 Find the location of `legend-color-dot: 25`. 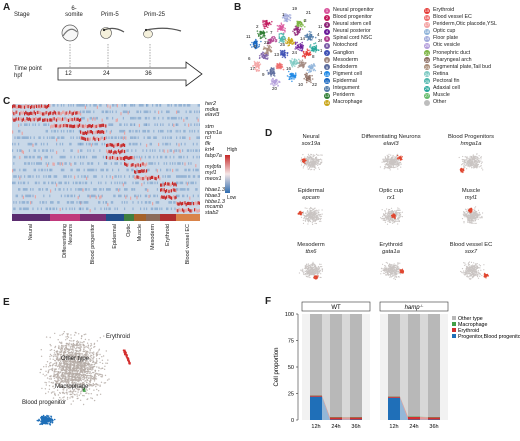

legend-color-dot: 25 is located at coordinates (427, 81).